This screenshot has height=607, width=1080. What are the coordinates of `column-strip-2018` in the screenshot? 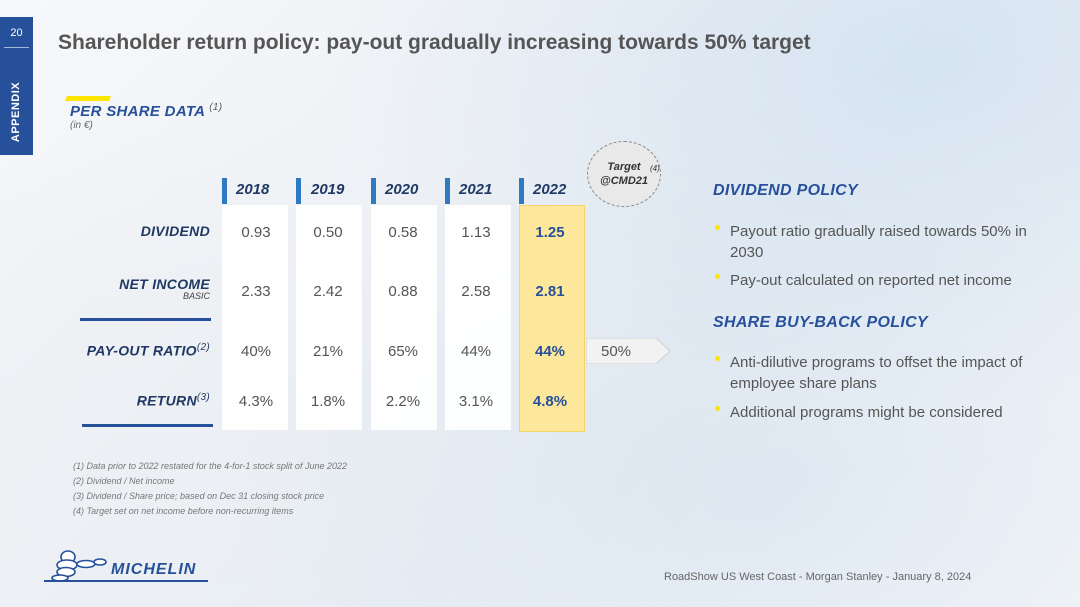 It's located at (255, 317).